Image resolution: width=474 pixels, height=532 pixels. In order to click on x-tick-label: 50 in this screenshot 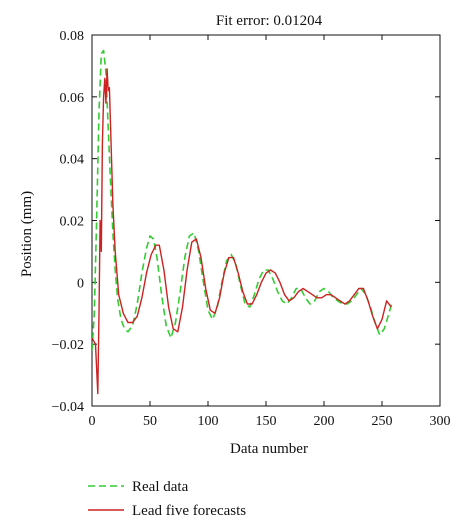, I will do `click(150, 421)`.